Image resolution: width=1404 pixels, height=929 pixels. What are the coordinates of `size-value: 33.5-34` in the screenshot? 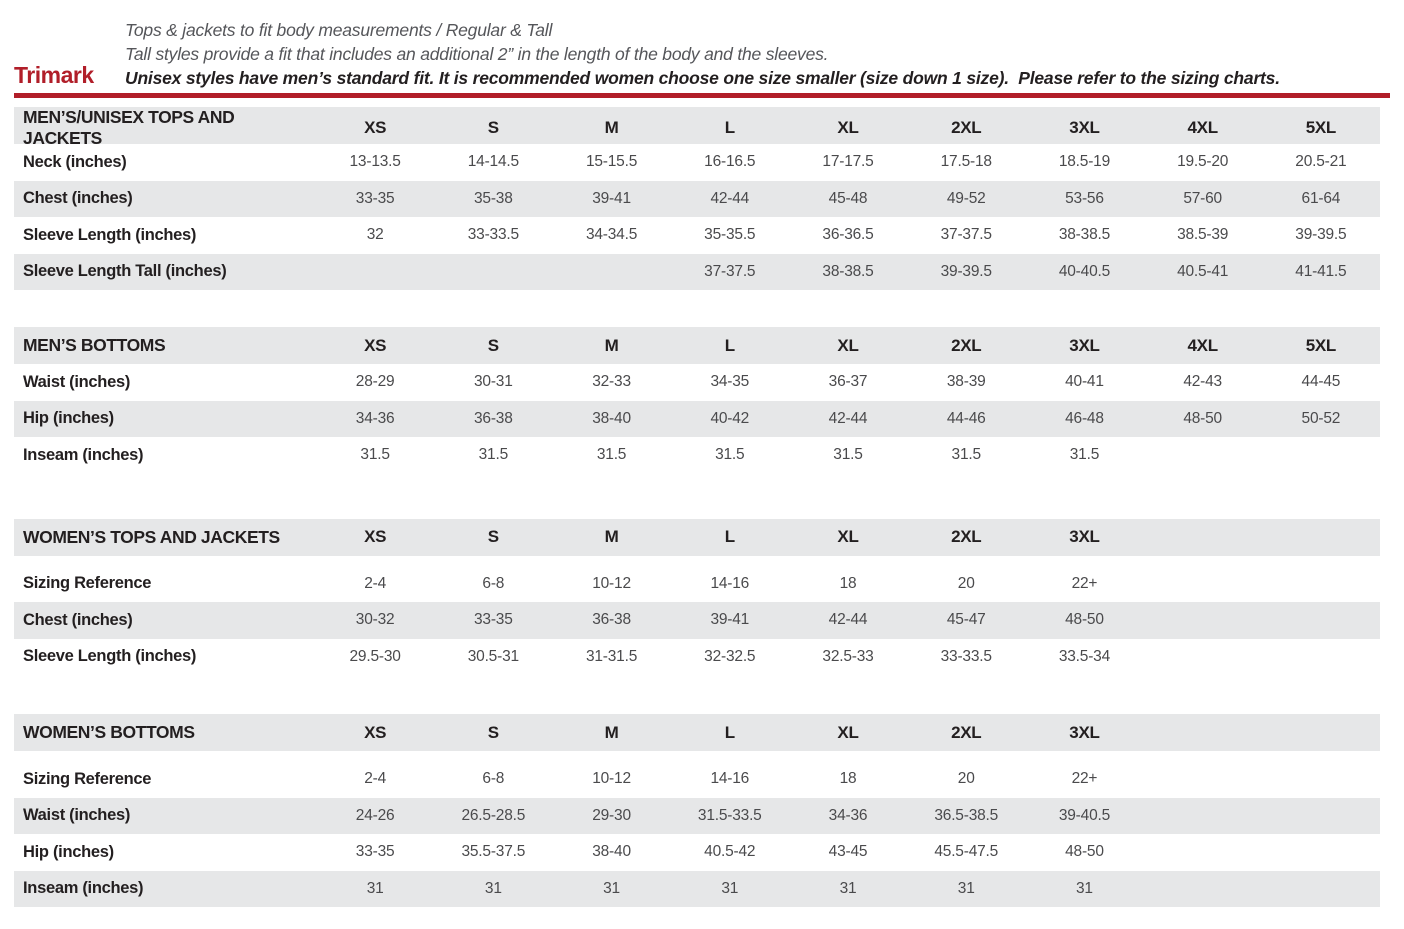 It's located at (1084, 656).